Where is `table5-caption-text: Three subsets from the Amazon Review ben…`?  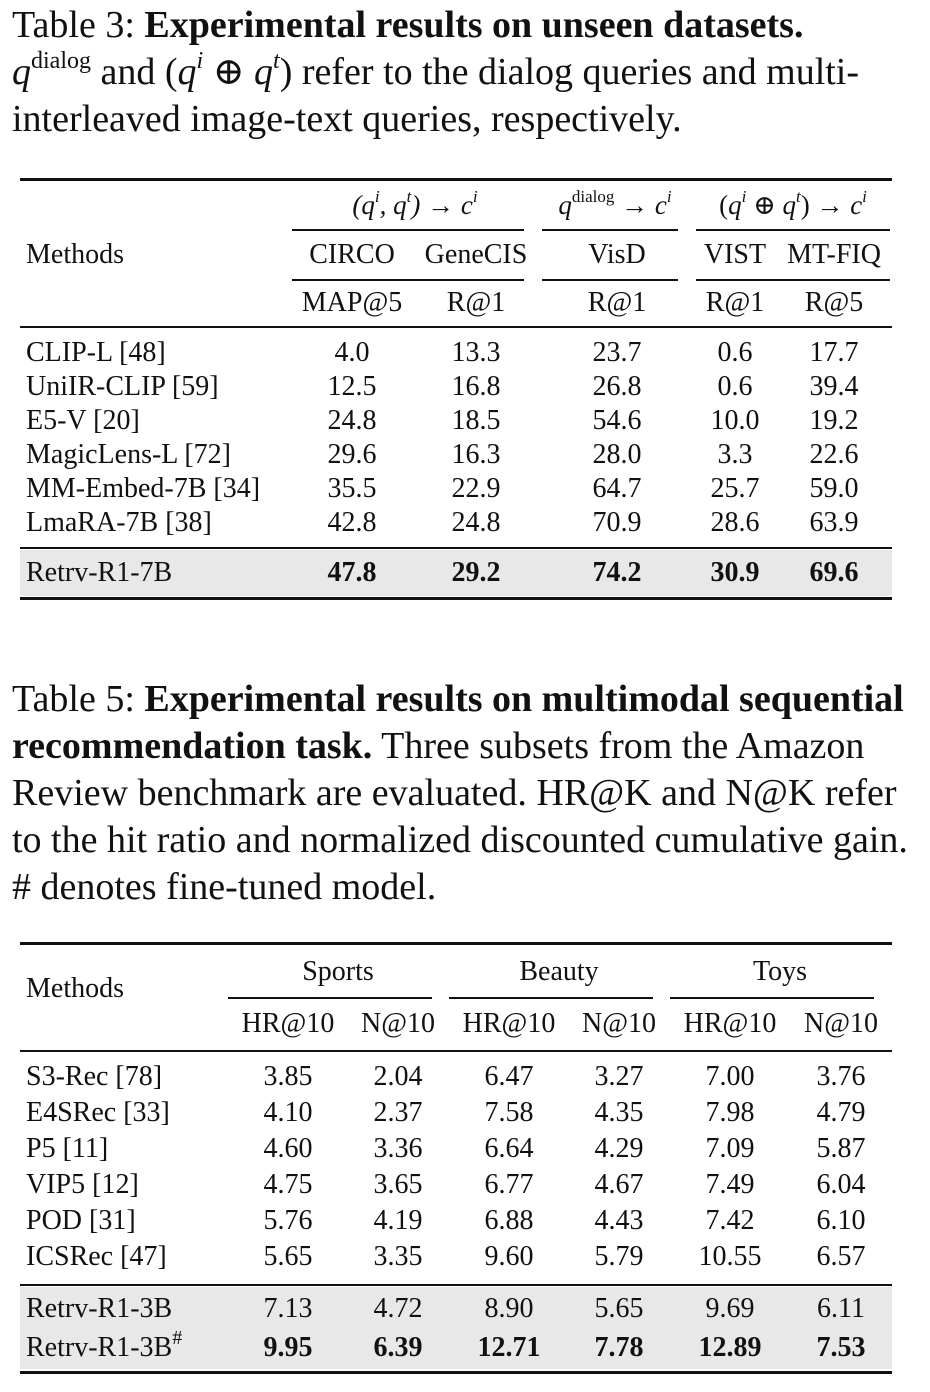
table5-caption-text: Three subsets from the Amazon Review ben… is located at coordinates (460, 816).